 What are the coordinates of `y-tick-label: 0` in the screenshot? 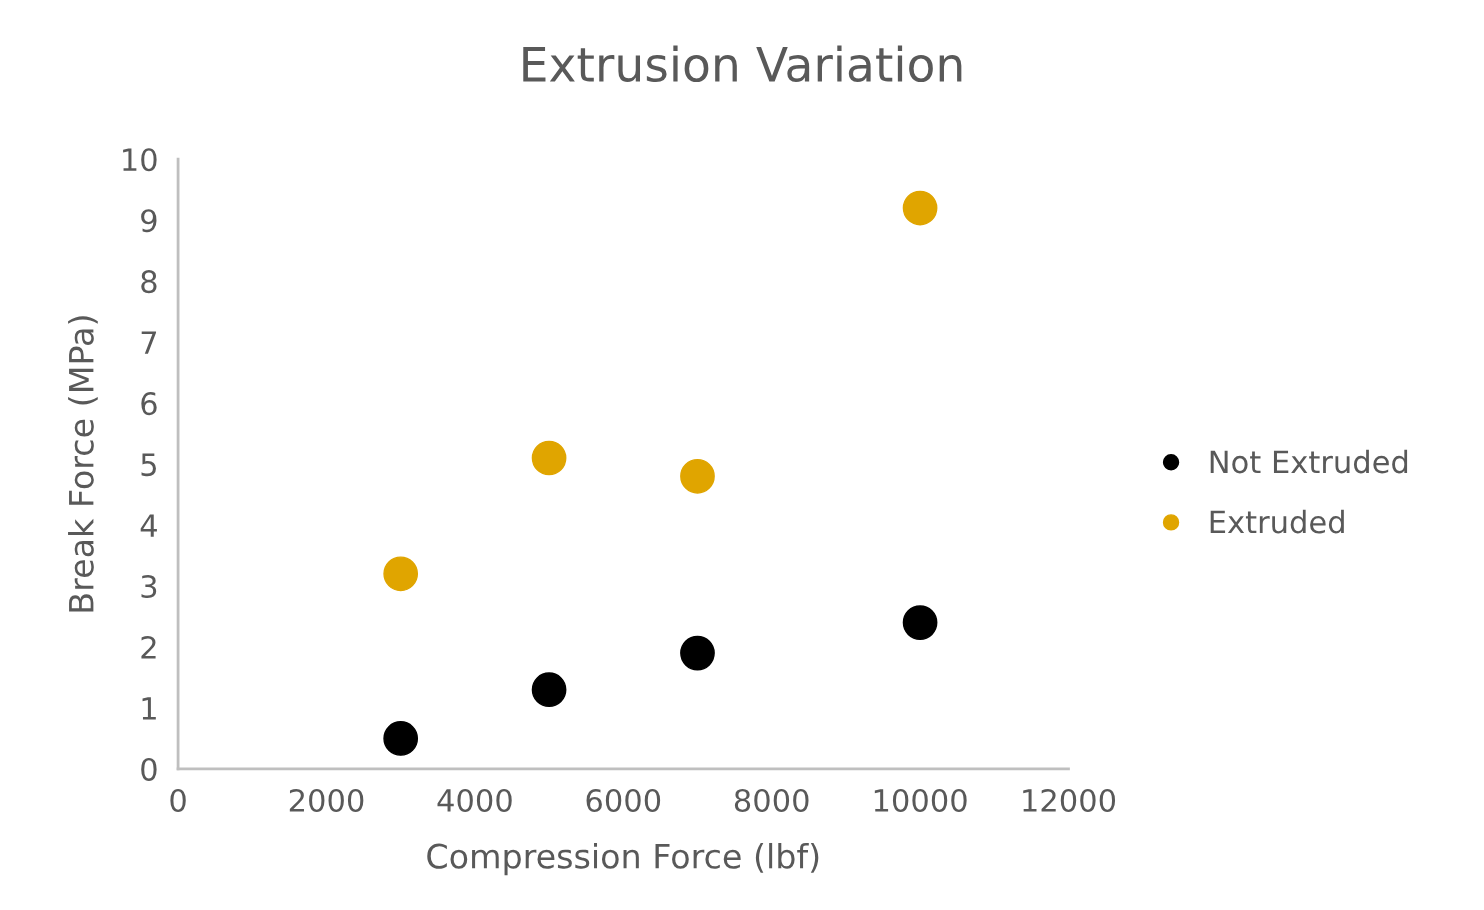 It's located at (149, 769).